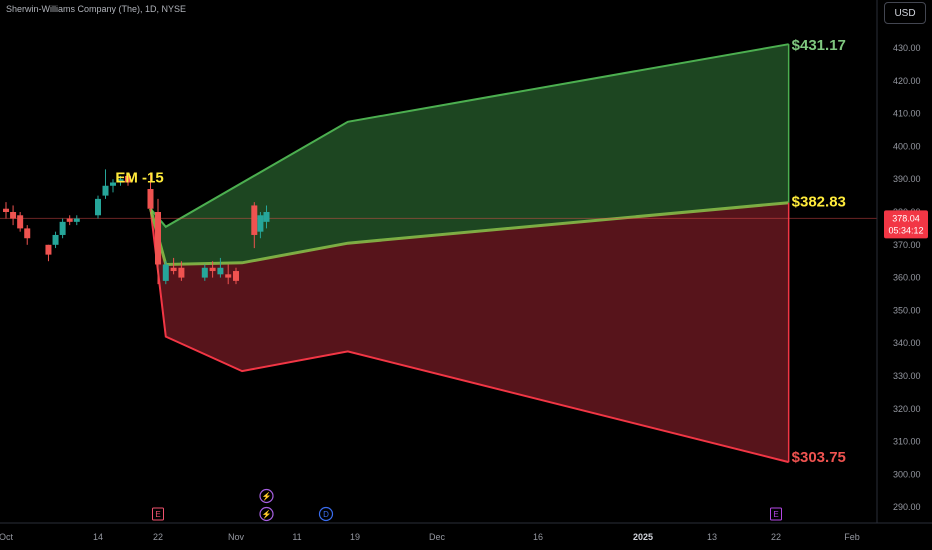 The image size is (932, 550). I want to click on price-tick-label: 310.00, so click(907, 442).